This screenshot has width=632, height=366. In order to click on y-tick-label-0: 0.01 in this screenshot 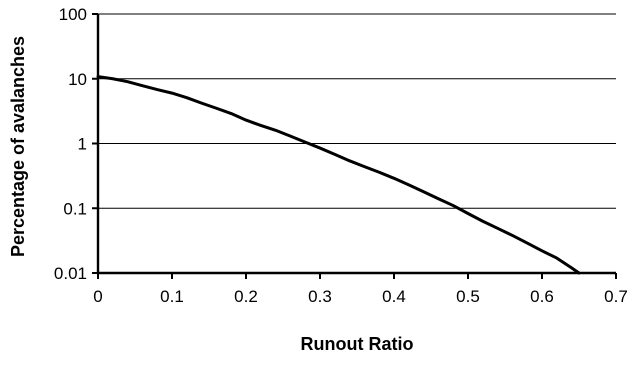, I will do `click(70, 273)`.